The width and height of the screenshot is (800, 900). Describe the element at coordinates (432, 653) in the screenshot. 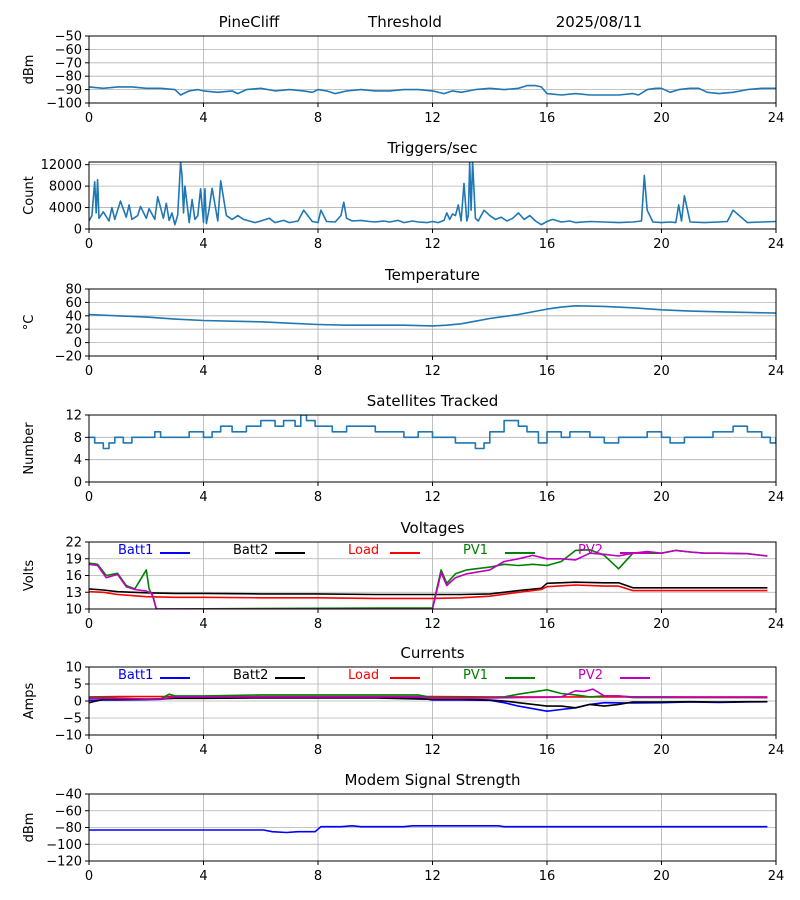

I see `panel-title: Currents` at that location.